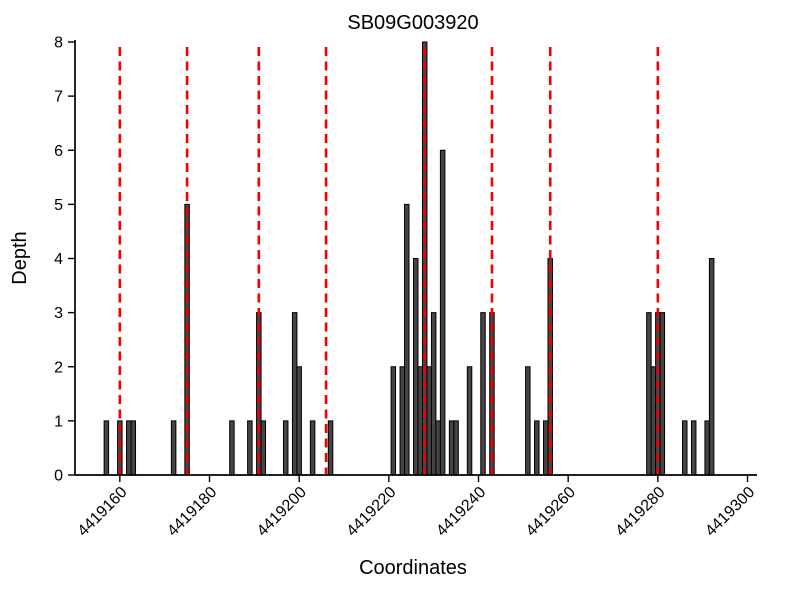 The image size is (800, 600). What do you see at coordinates (58, 367) in the screenshot?
I see `y-tick-label: 2` at bounding box center [58, 367].